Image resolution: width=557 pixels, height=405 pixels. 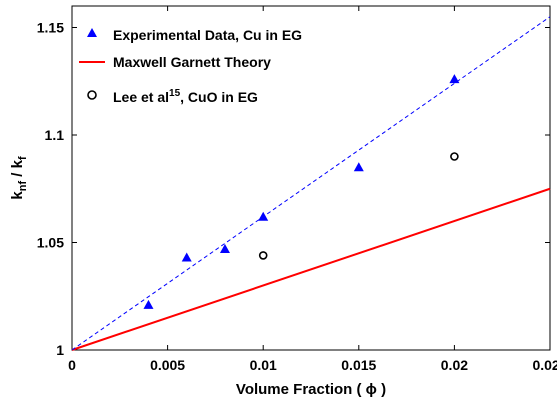 I want to click on y-tick-label: 1.05, so click(x=50, y=243).